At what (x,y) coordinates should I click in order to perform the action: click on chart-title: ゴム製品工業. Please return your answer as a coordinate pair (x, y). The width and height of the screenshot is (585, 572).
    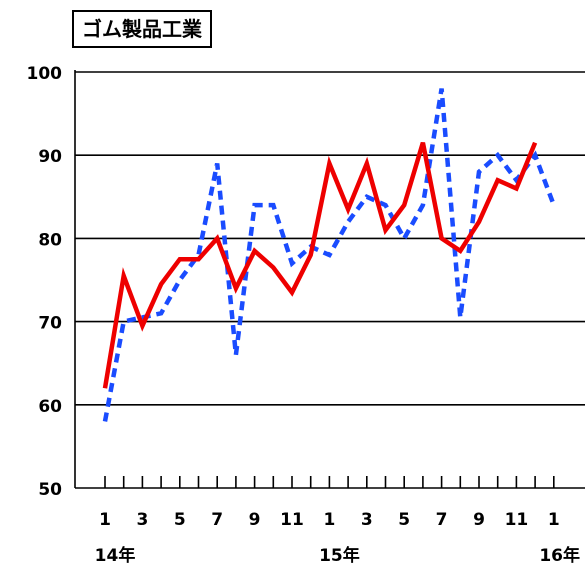
    Looking at the image, I should click on (142, 29).